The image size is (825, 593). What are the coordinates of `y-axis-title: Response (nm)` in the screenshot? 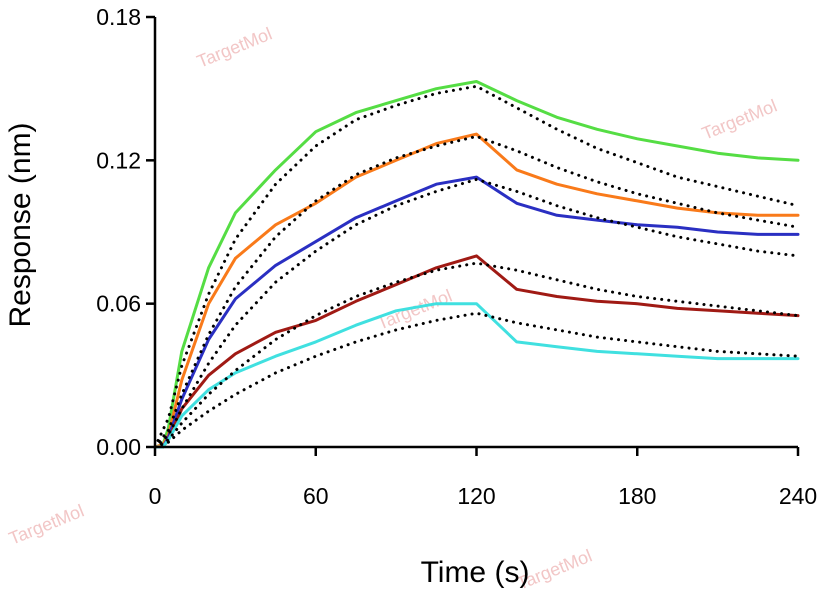 It's located at (20, 224).